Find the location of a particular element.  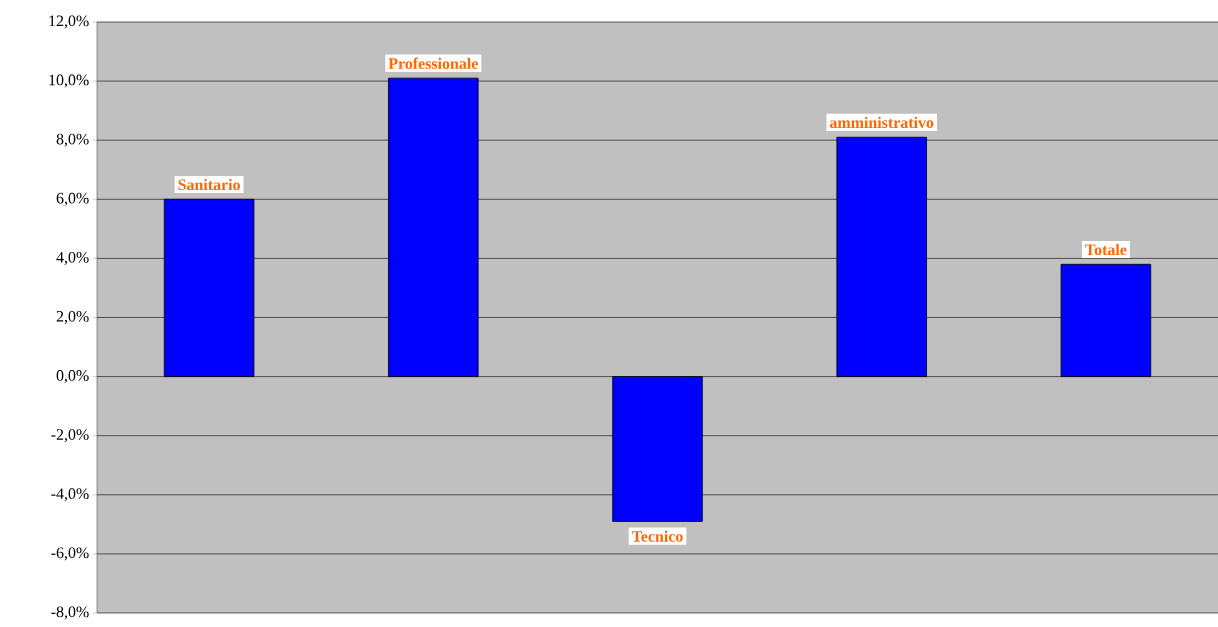

y-tick-label: -4,0% is located at coordinates (70, 495).